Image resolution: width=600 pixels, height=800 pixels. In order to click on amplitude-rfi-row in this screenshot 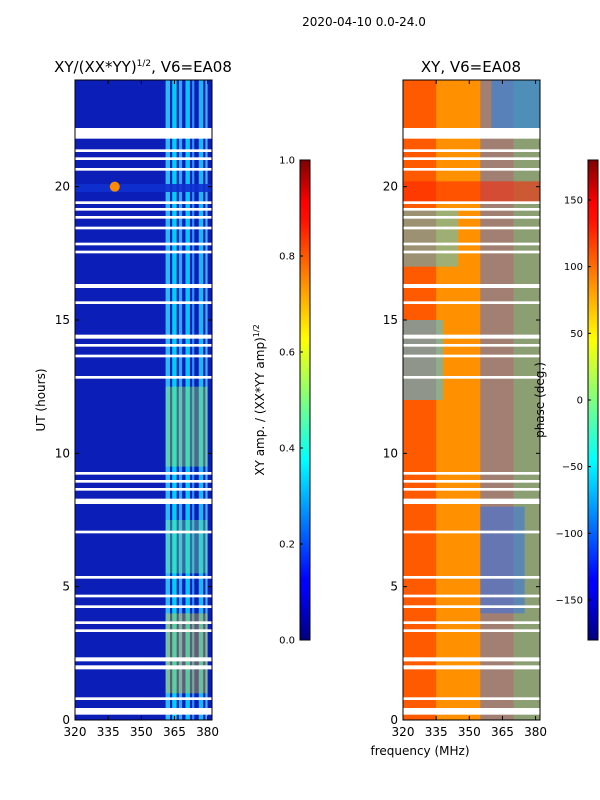, I will do `click(143, 188)`.